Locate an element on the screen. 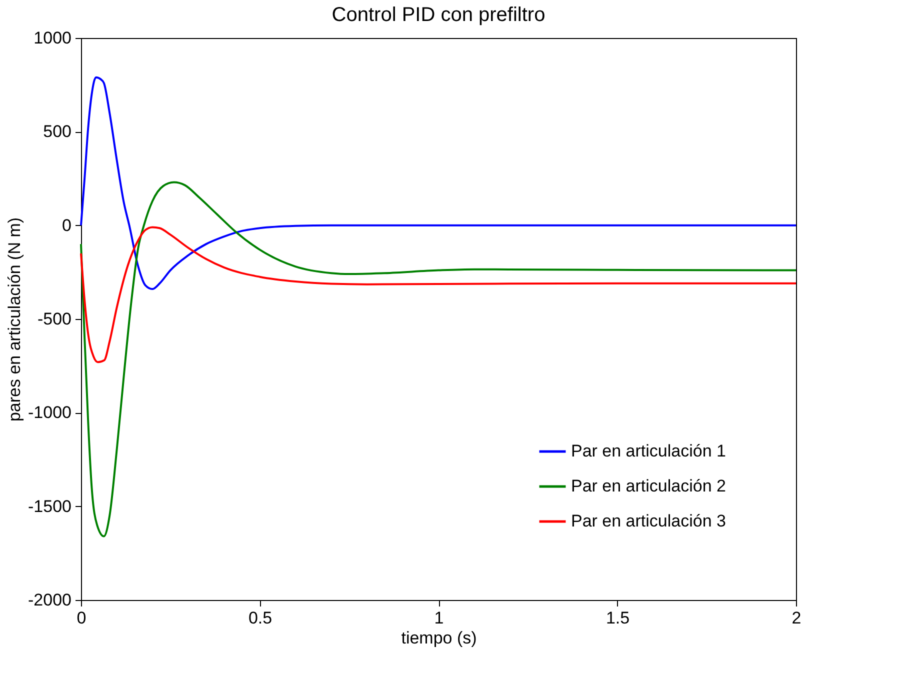 This screenshot has width=897, height=693. y-axis-title: pares en articulación (N m) is located at coordinates (14, 319).